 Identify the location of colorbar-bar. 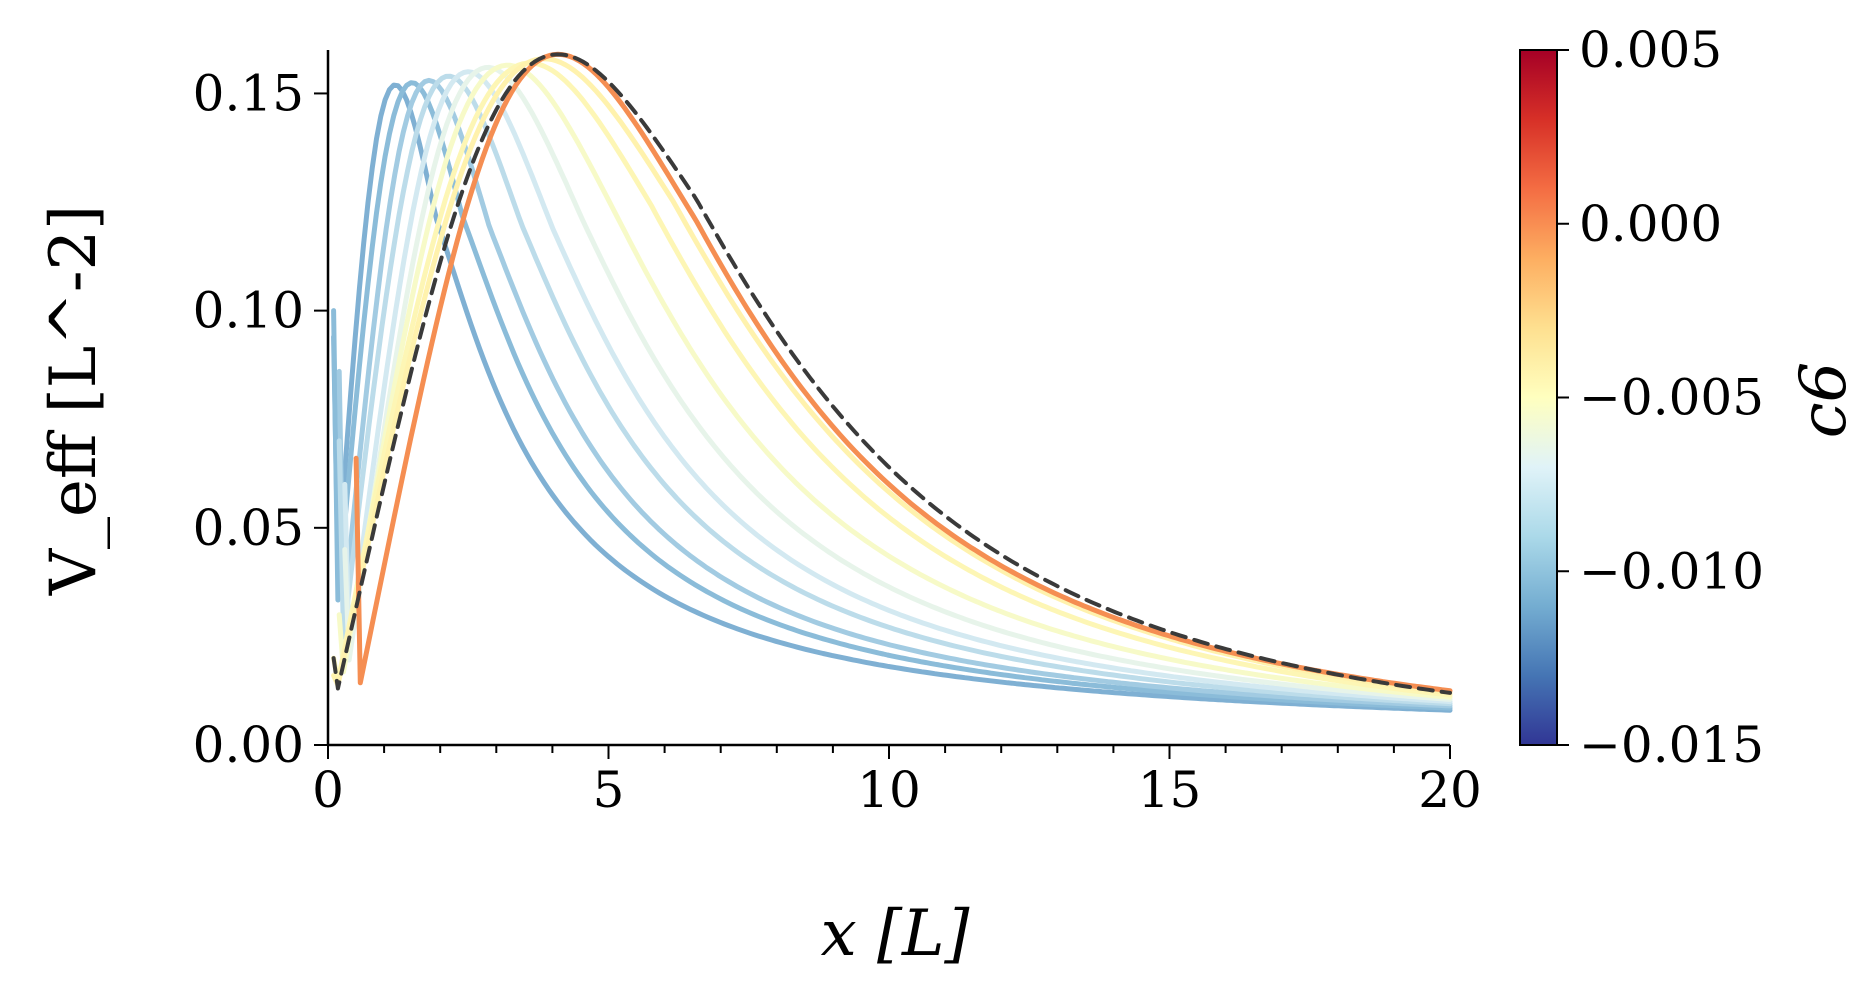
(1538, 397).